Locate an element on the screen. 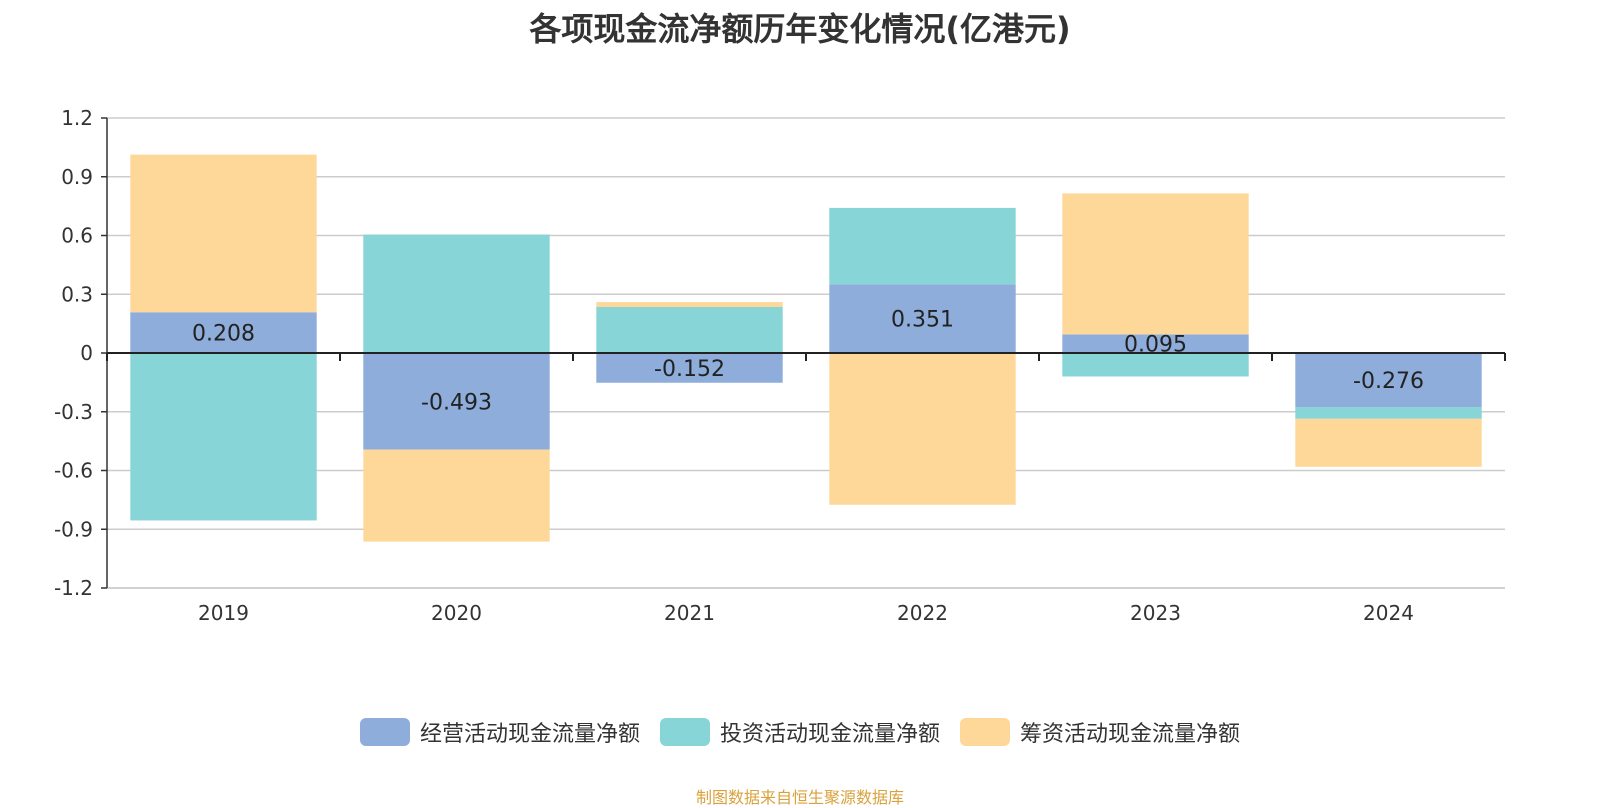  legend-item-operating: 经营活动现金流量净额 is located at coordinates (499, 732).